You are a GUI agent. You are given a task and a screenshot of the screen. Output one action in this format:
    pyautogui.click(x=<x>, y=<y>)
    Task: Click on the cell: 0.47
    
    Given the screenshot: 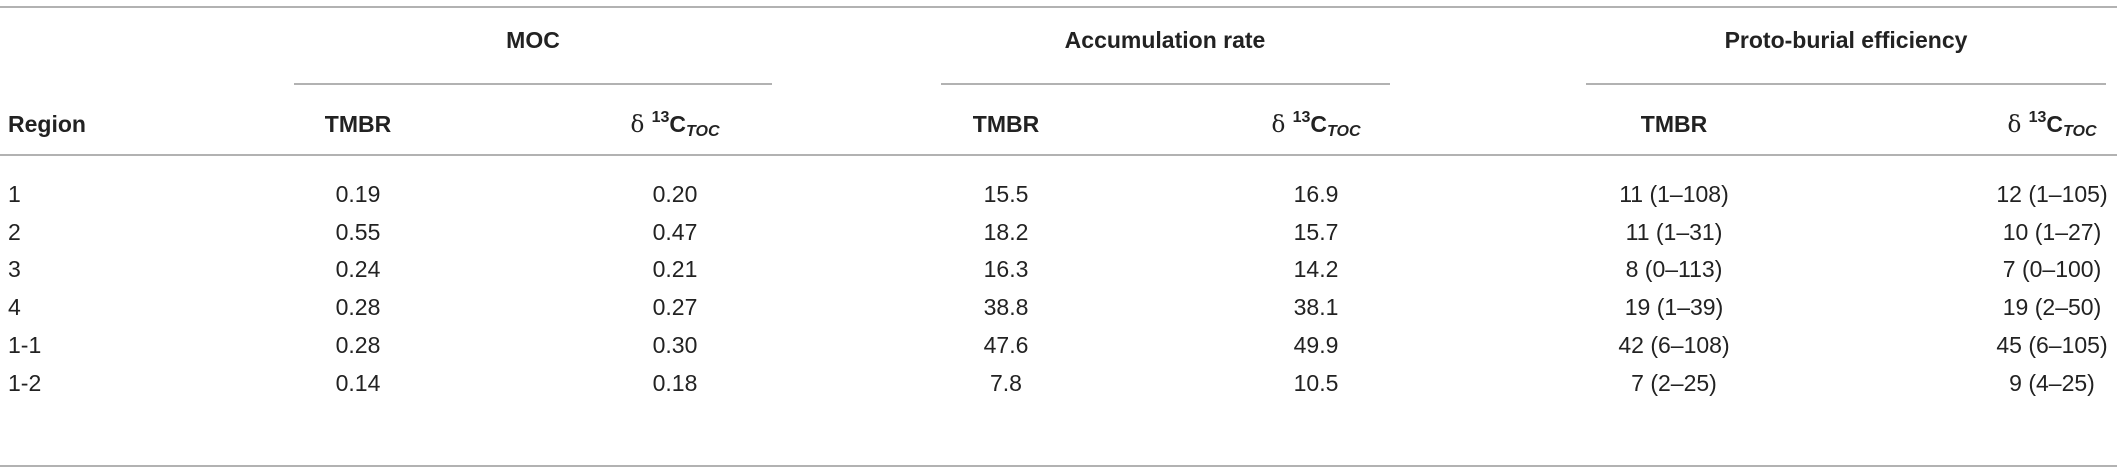 What is the action you would take?
    pyautogui.click(x=675, y=232)
    